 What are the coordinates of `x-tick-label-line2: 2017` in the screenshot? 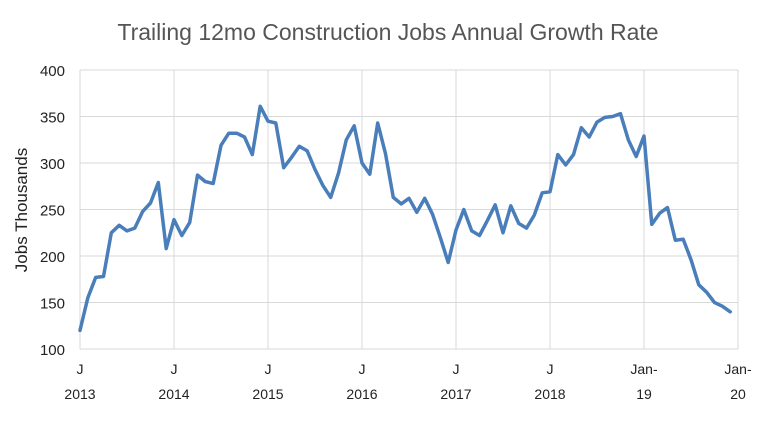 It's located at (455, 394).